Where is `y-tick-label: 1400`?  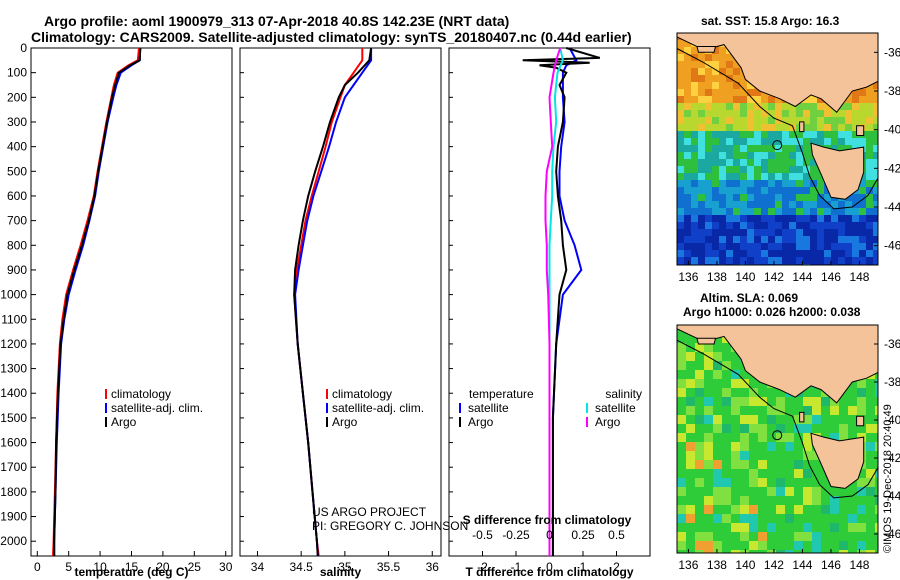
y-tick-label: 1400 is located at coordinates (13, 393).